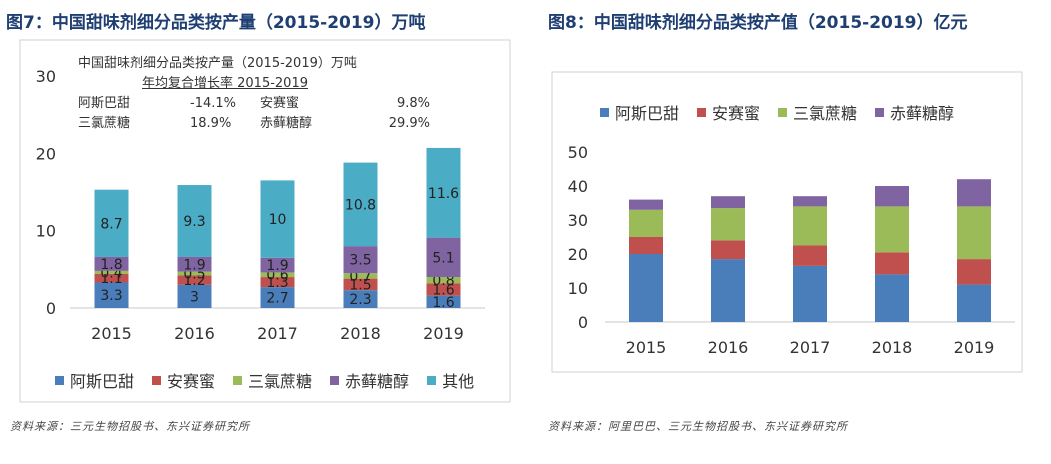 The height and width of the screenshot is (464, 1051). I want to click on note-row1-value-a: -14.1%, so click(213, 103).